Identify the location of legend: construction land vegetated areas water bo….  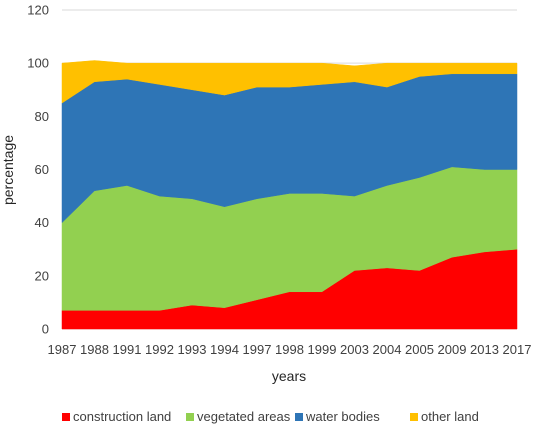
(270, 416).